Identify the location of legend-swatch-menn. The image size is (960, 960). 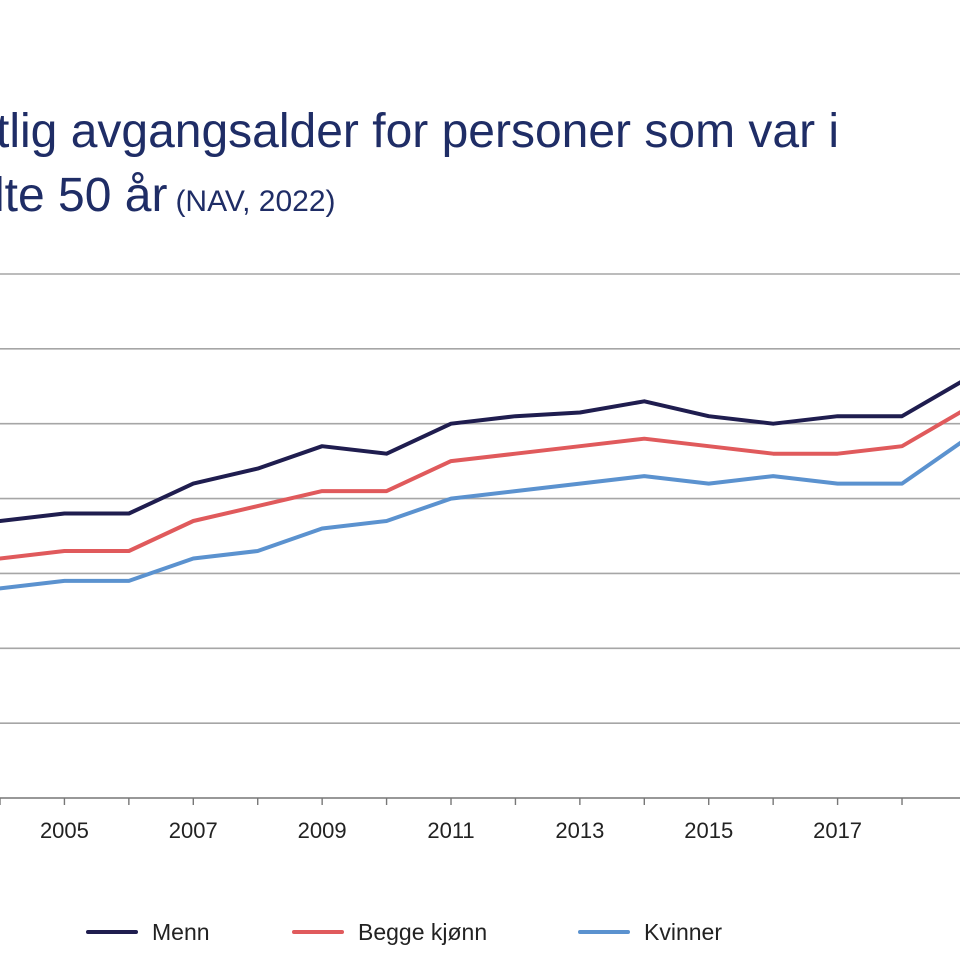
(112, 932).